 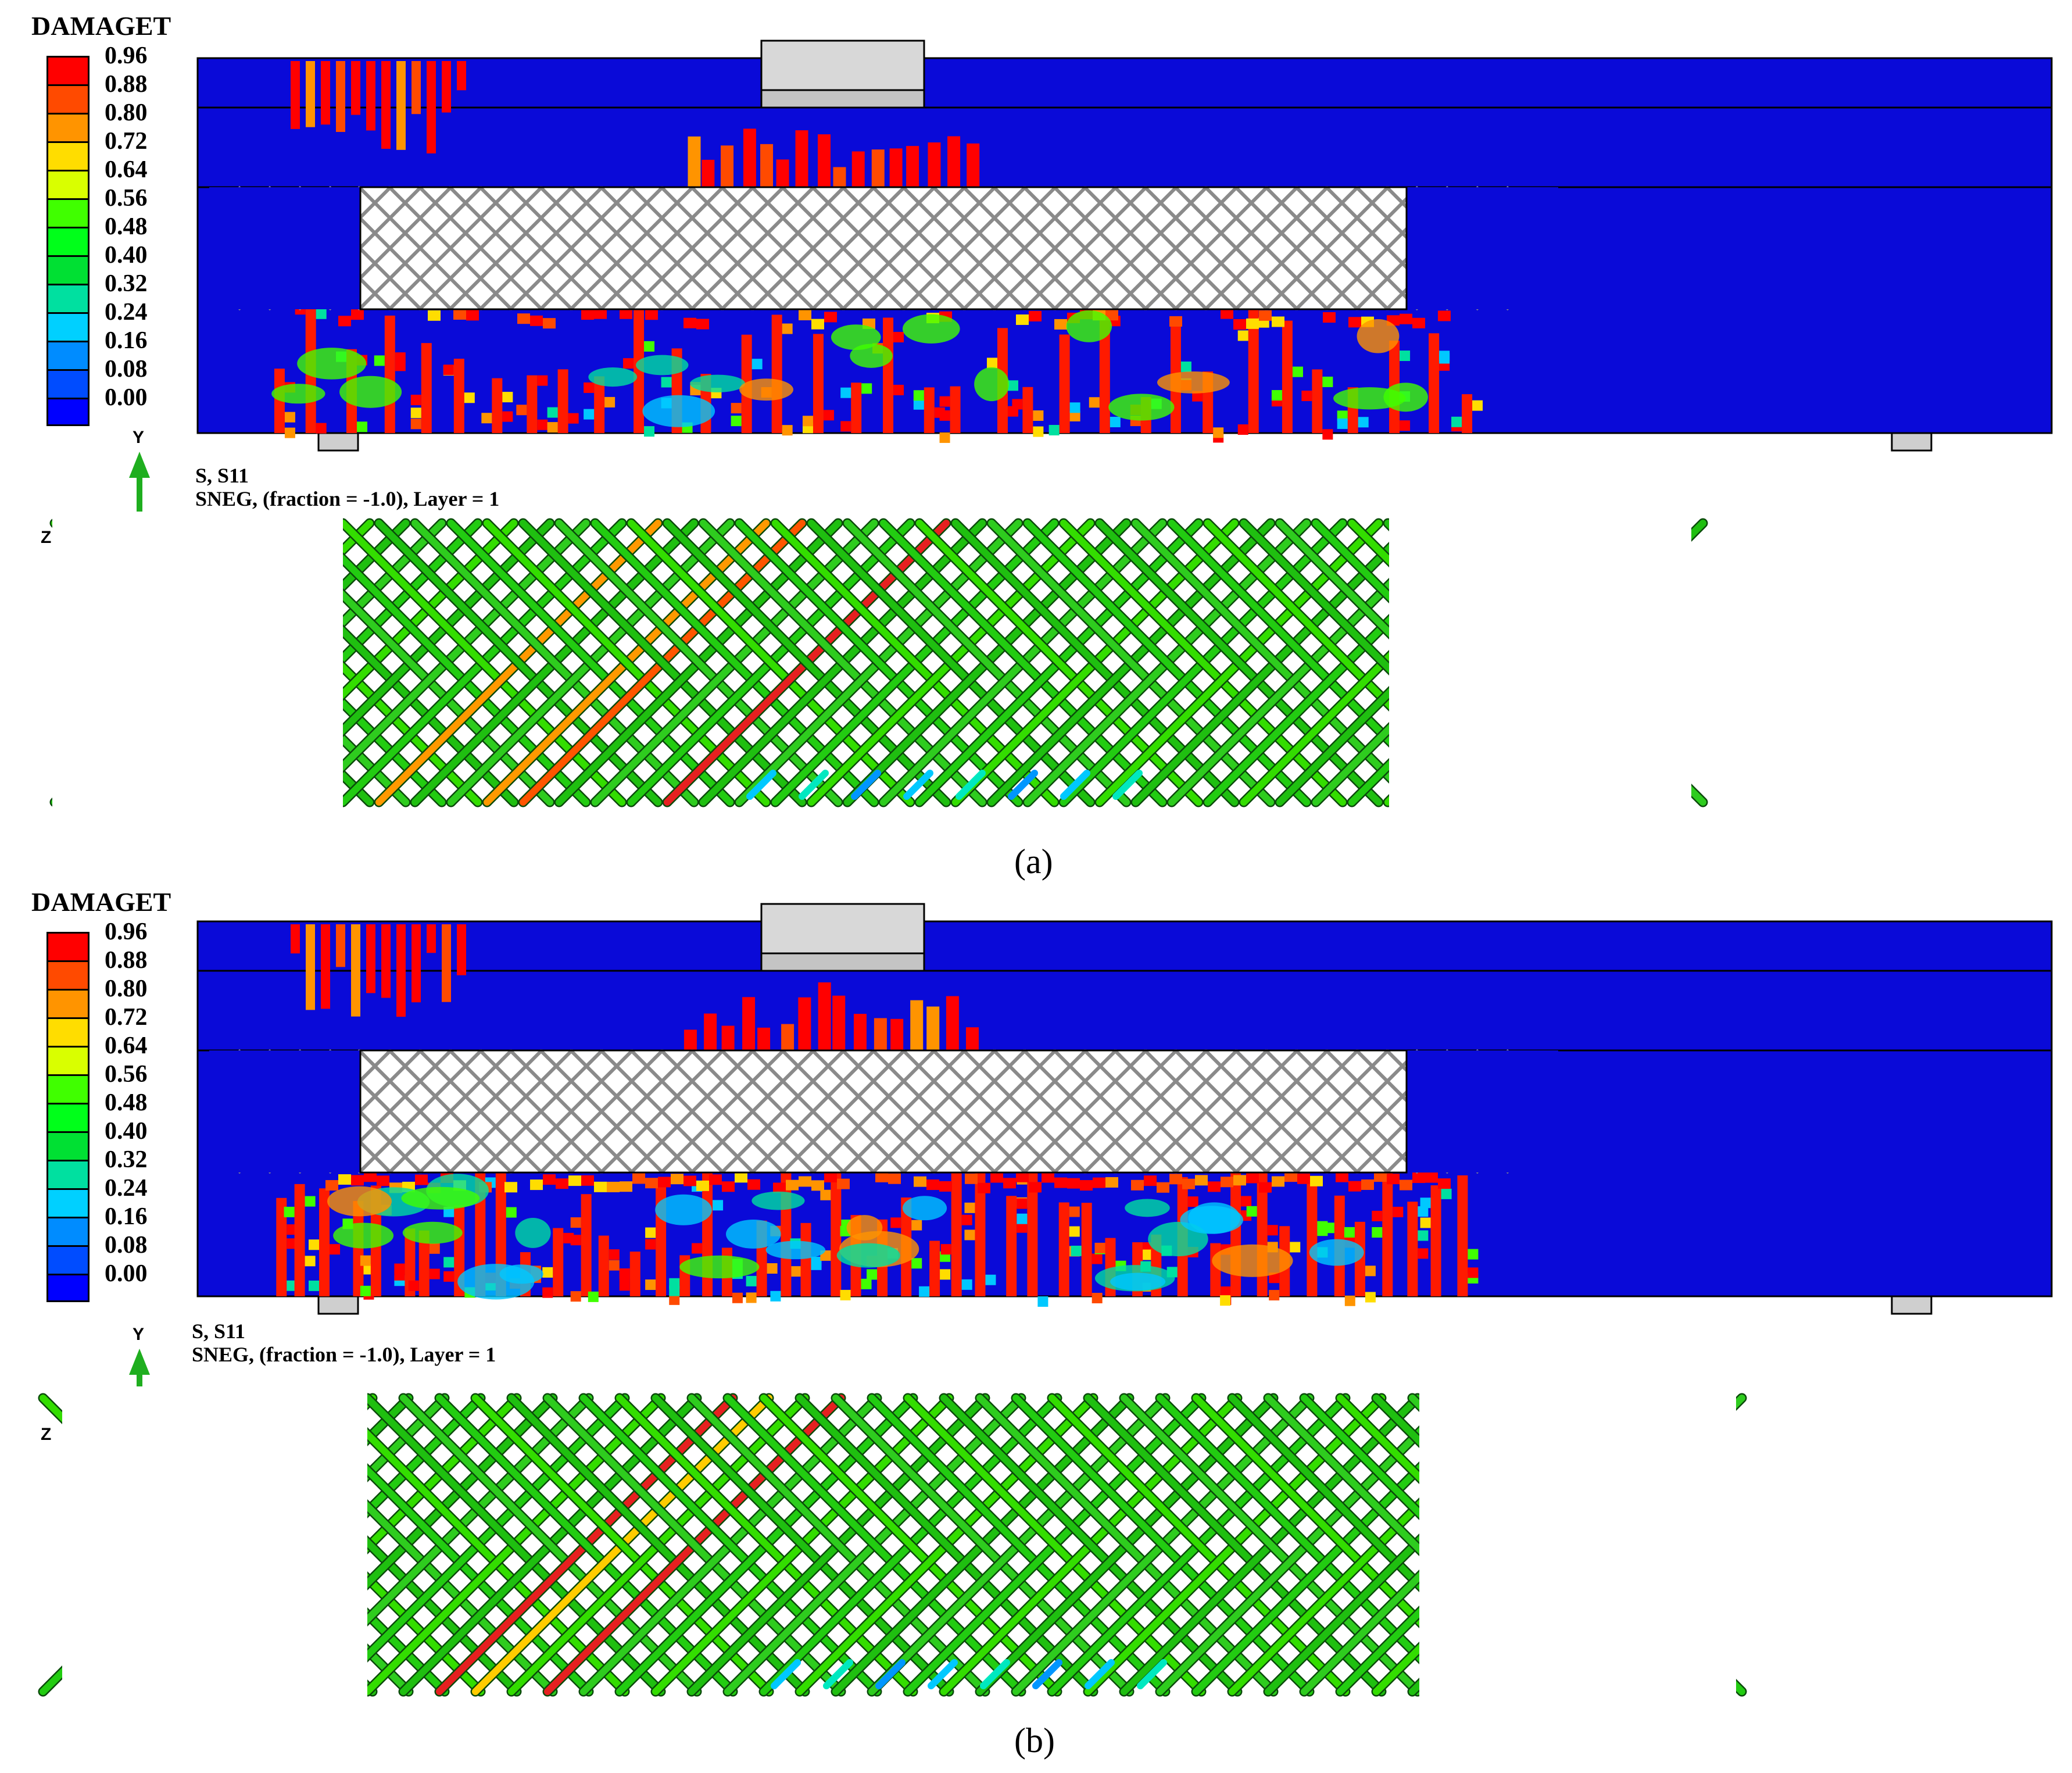 What do you see at coordinates (127, 199) in the screenshot?
I see `damage-legend-label: 0.56` at bounding box center [127, 199].